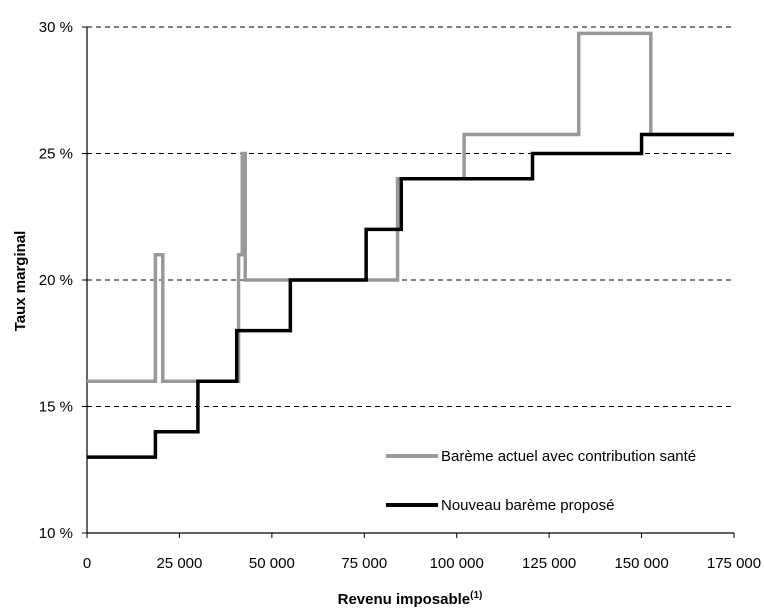 The width and height of the screenshot is (764, 608). What do you see at coordinates (549, 563) in the screenshot?
I see `x-tick-label-5: 125 000` at bounding box center [549, 563].